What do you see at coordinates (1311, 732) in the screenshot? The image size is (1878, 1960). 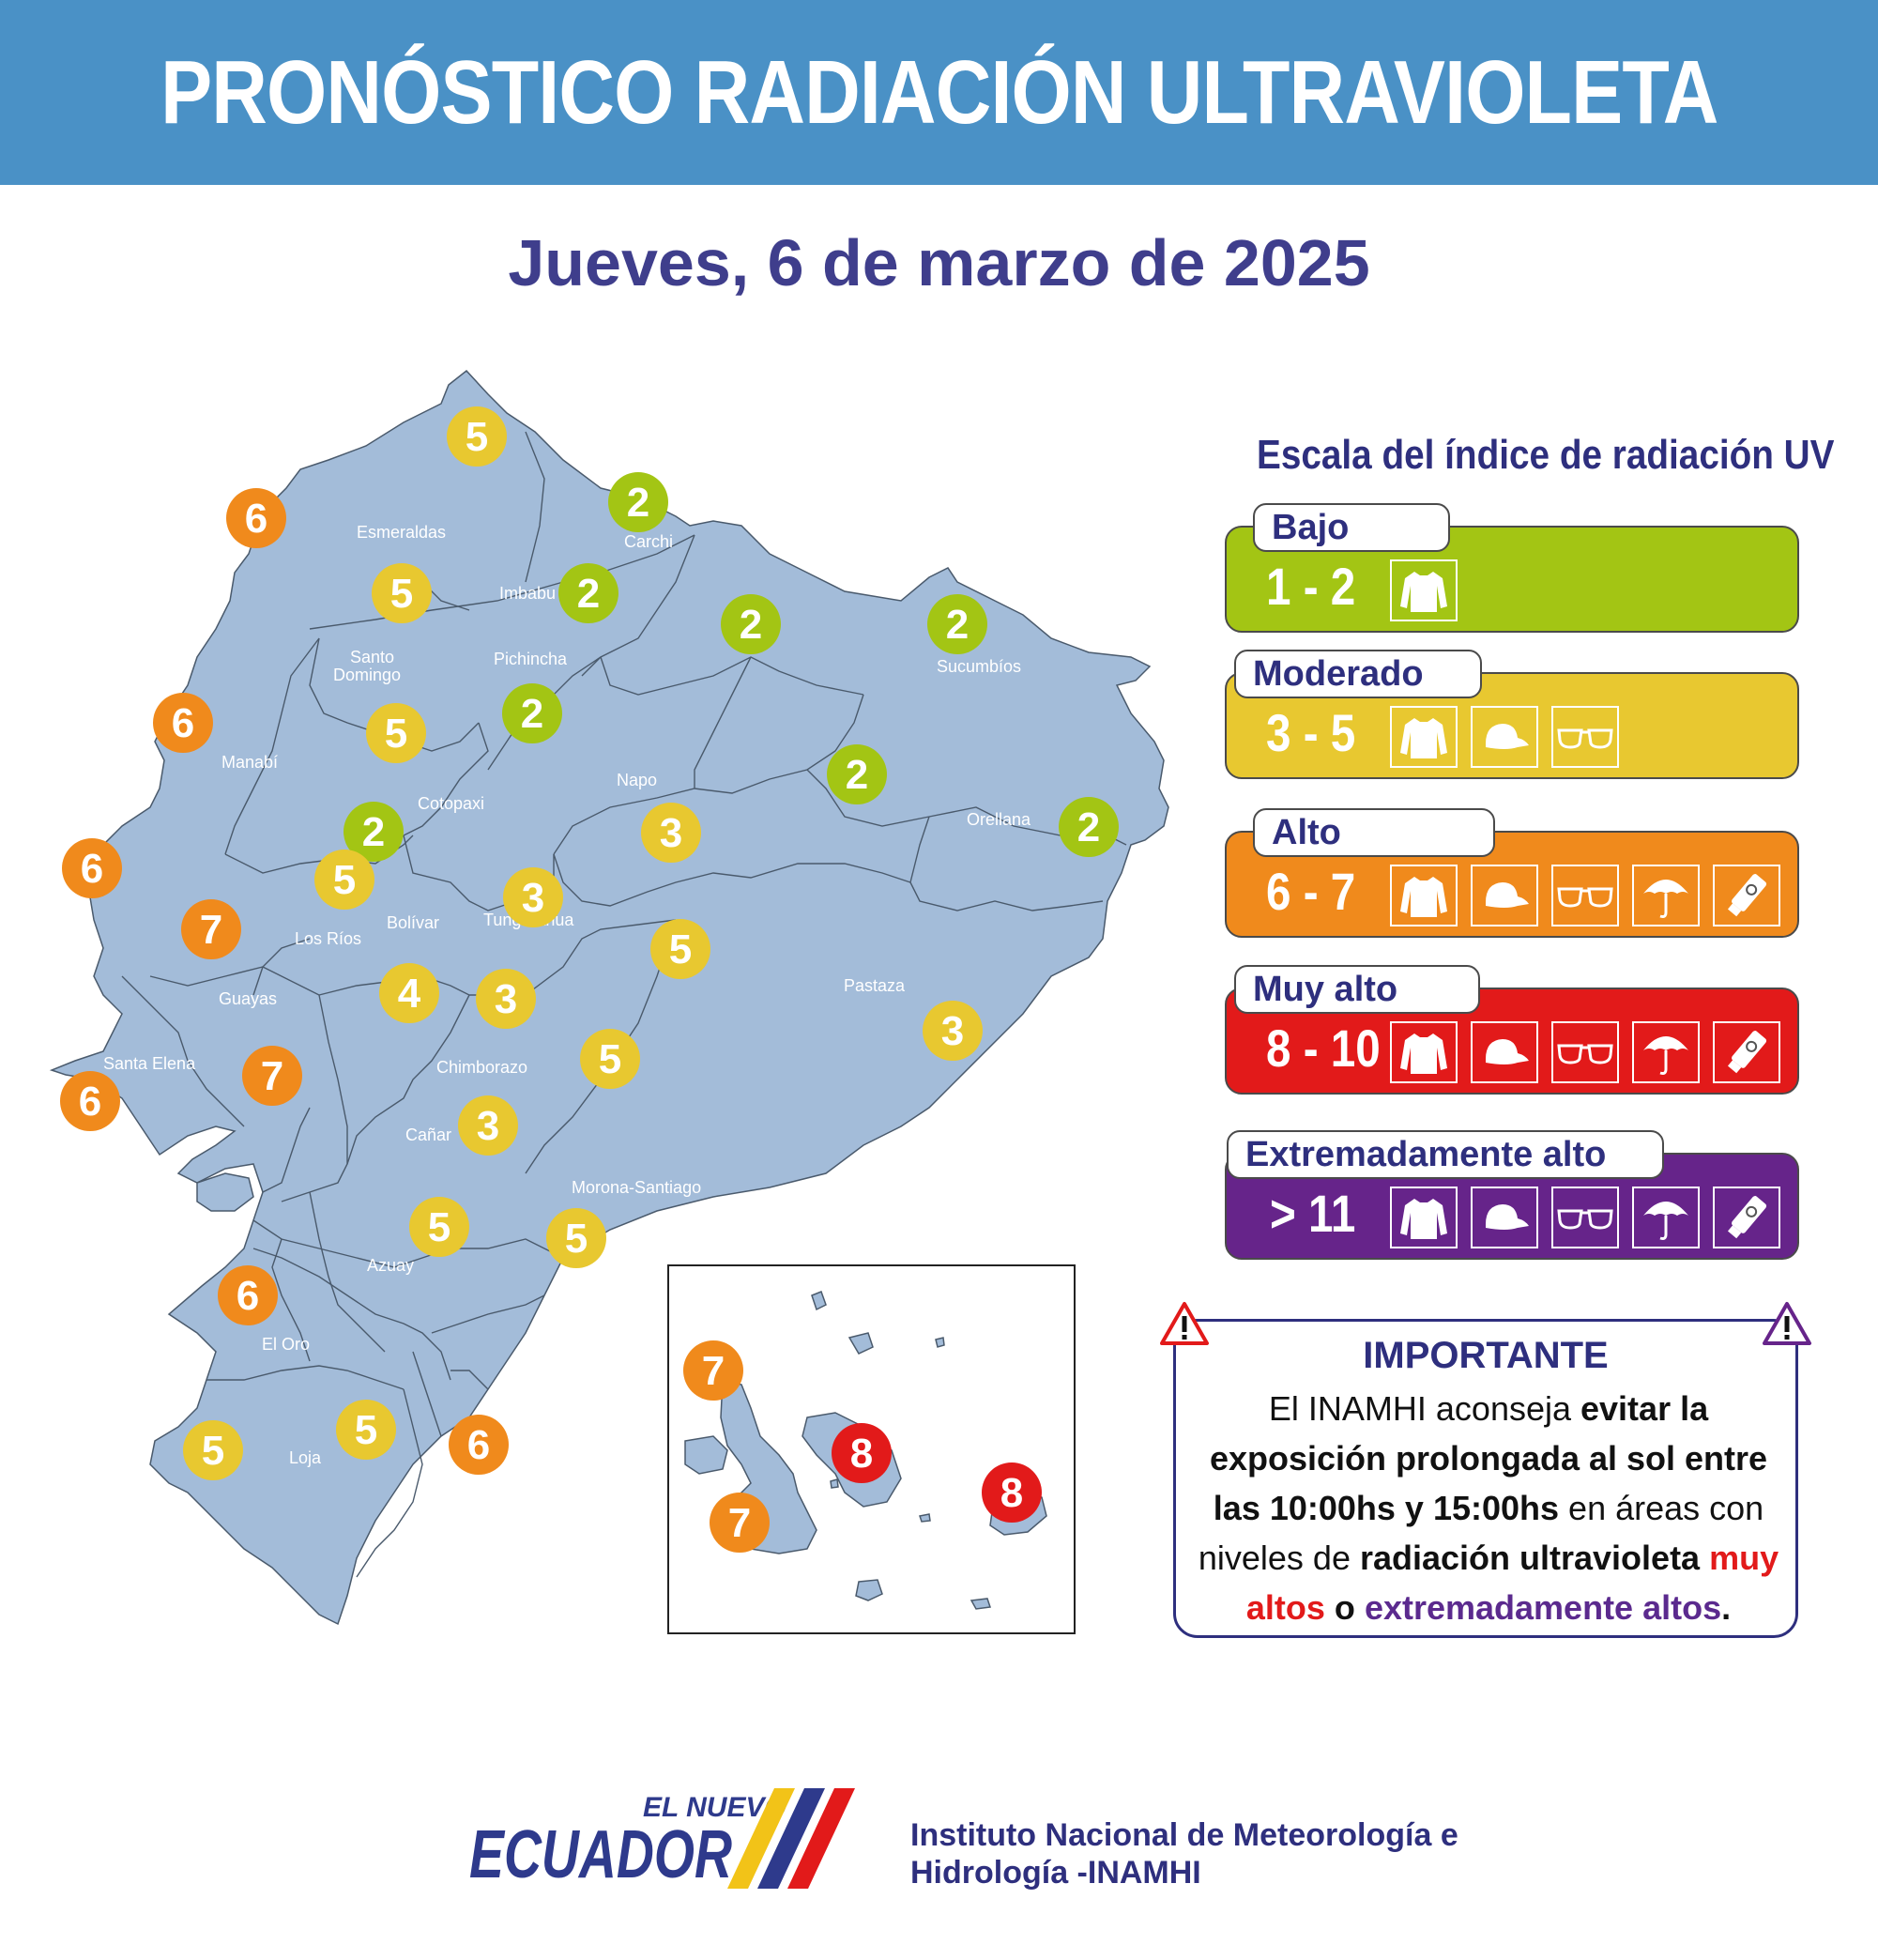 I see `uv-level-range: 3 - 5` at bounding box center [1311, 732].